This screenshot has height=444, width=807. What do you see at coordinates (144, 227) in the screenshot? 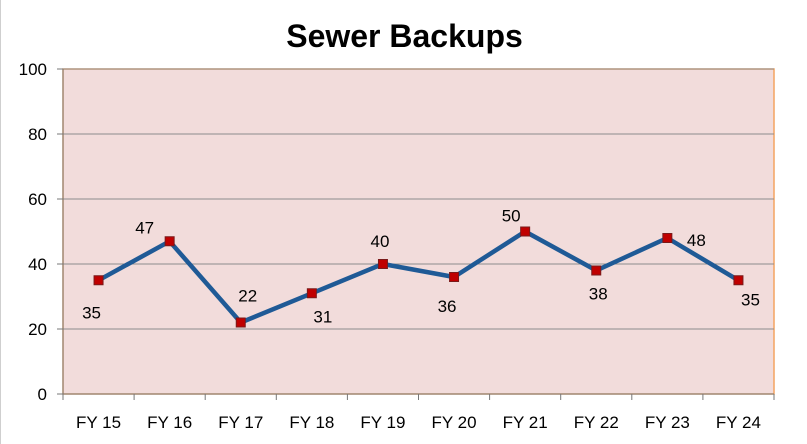
I see `data-label: 47` at bounding box center [144, 227].